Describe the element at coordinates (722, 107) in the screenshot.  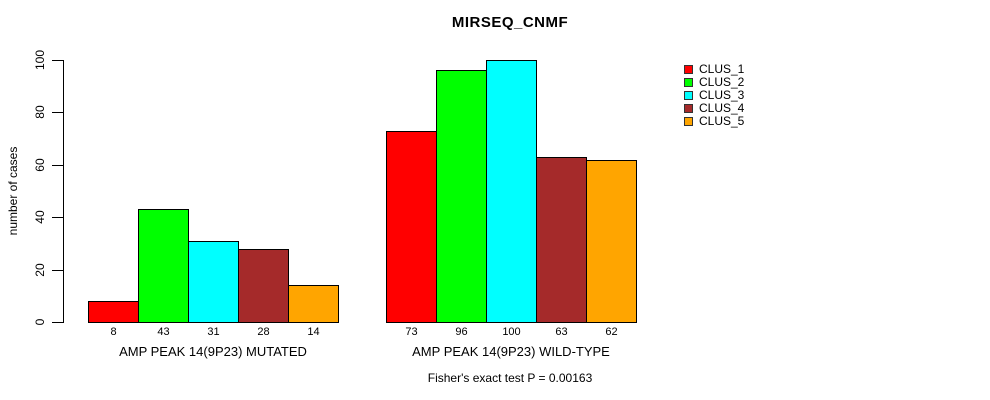
I see `legend-label: CLUS_4` at that location.